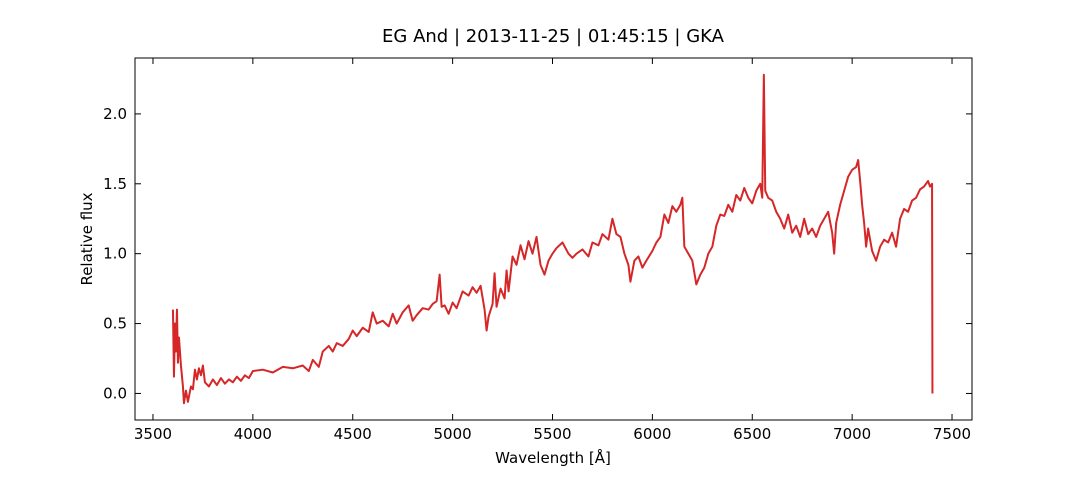 The width and height of the screenshot is (1080, 484). What do you see at coordinates (115, 184) in the screenshot?
I see `y-tick-label: 1.5` at bounding box center [115, 184].